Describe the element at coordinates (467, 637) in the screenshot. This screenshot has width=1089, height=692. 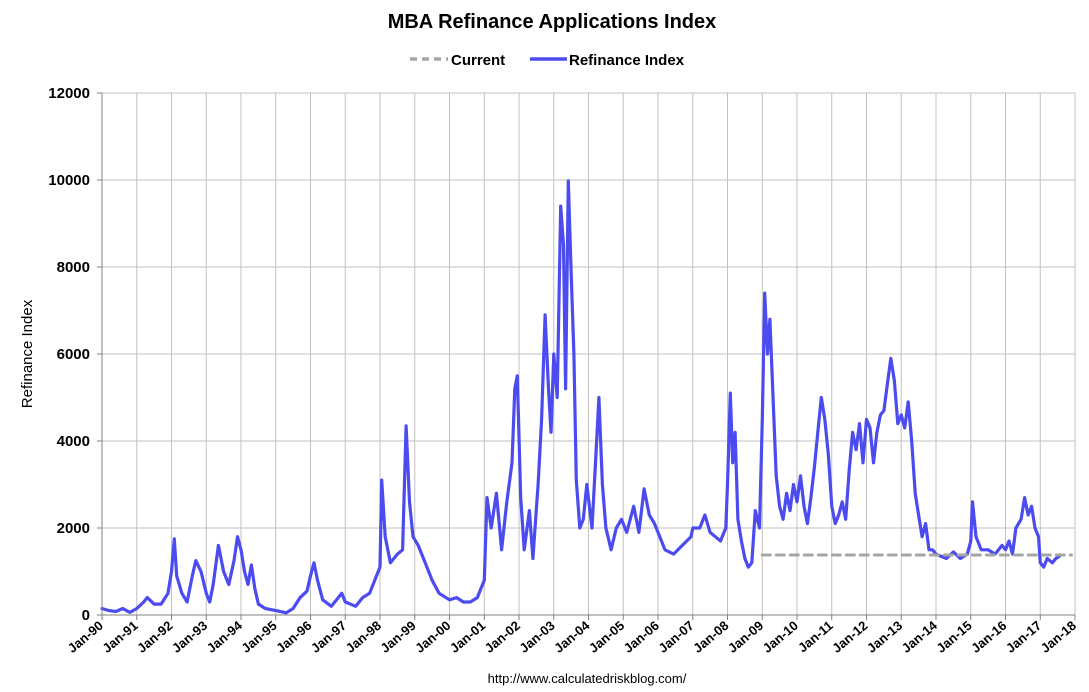
I see `x-tick-label: Jan-01` at that location.